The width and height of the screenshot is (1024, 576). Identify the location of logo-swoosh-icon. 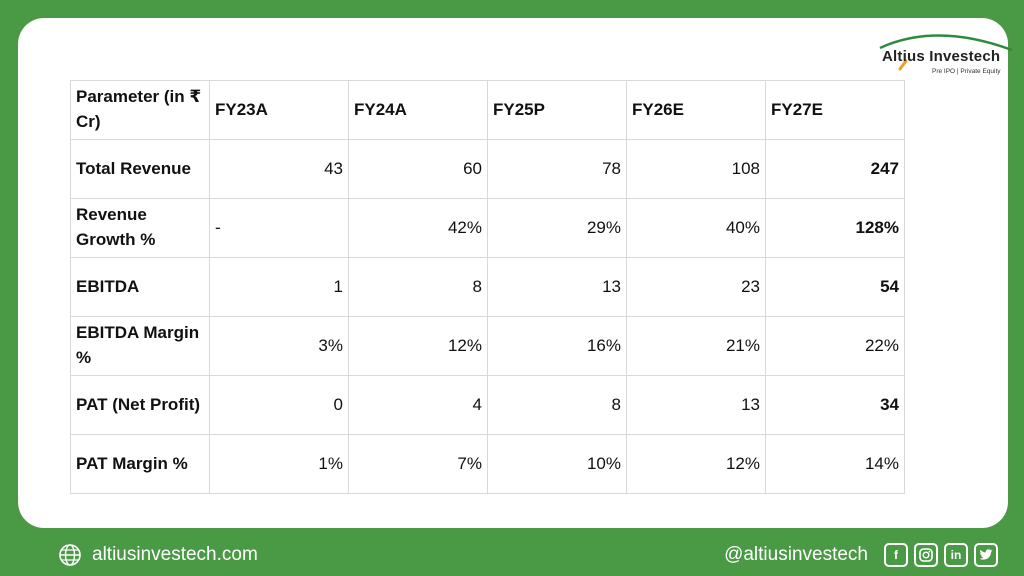
(946, 52).